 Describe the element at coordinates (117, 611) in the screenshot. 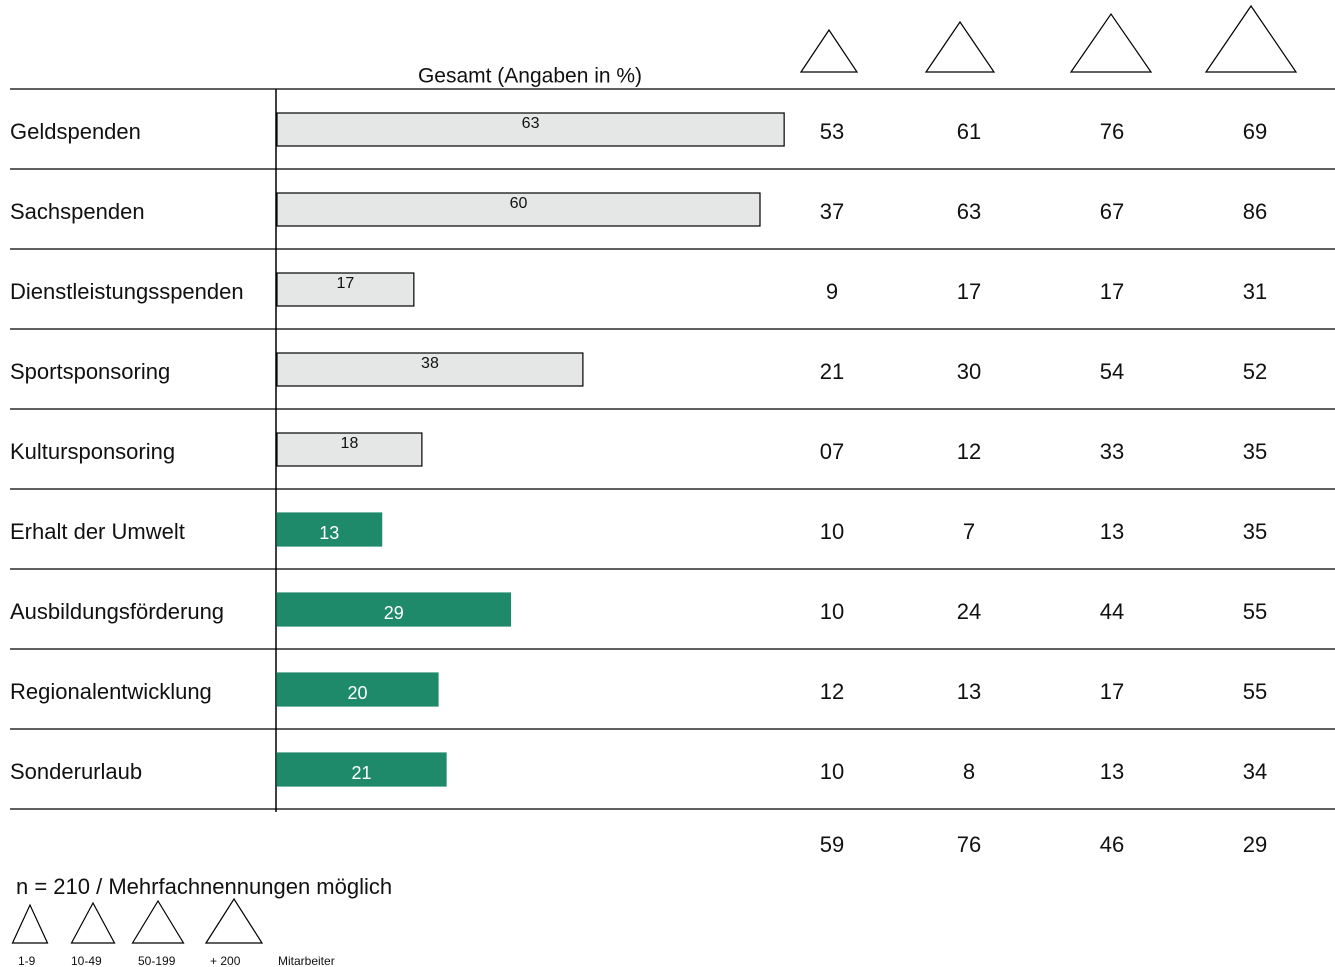

I see `row-label: Ausbildungsförderung` at that location.